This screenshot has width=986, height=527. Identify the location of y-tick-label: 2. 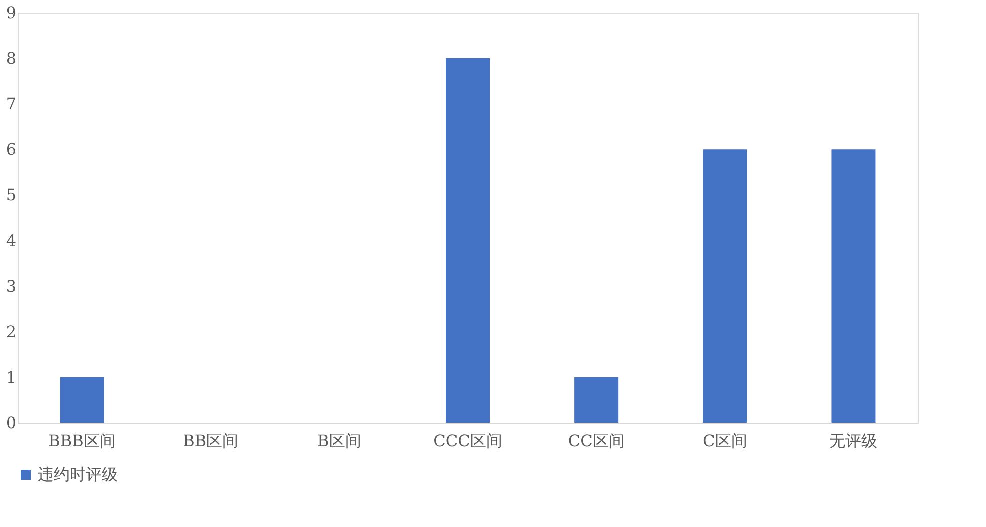
(11, 332).